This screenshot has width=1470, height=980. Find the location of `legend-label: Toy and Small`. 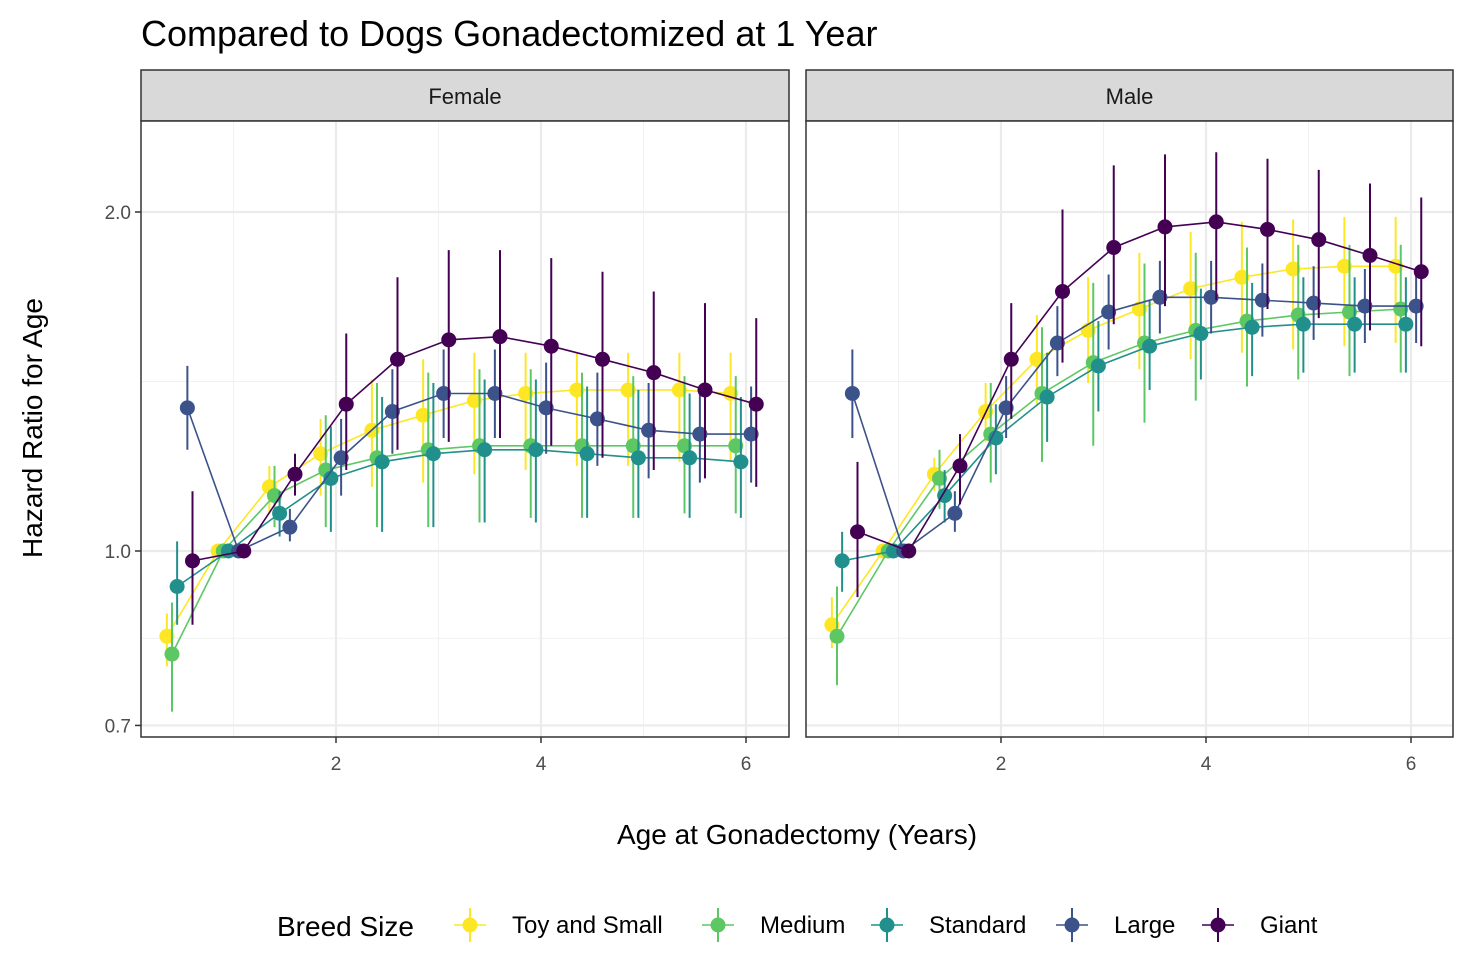

legend-label: Toy and Small is located at coordinates (587, 925).